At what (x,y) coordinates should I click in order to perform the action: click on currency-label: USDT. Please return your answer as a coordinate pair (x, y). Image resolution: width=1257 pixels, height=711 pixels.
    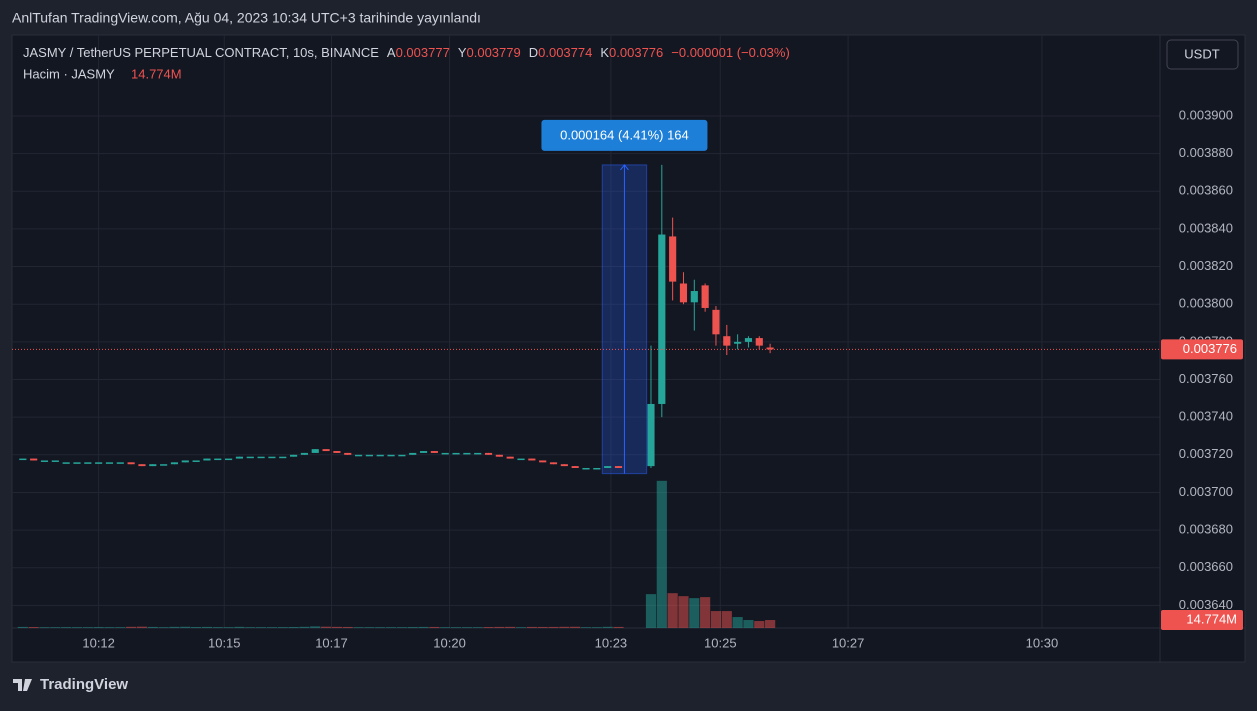
    Looking at the image, I should click on (1201, 53).